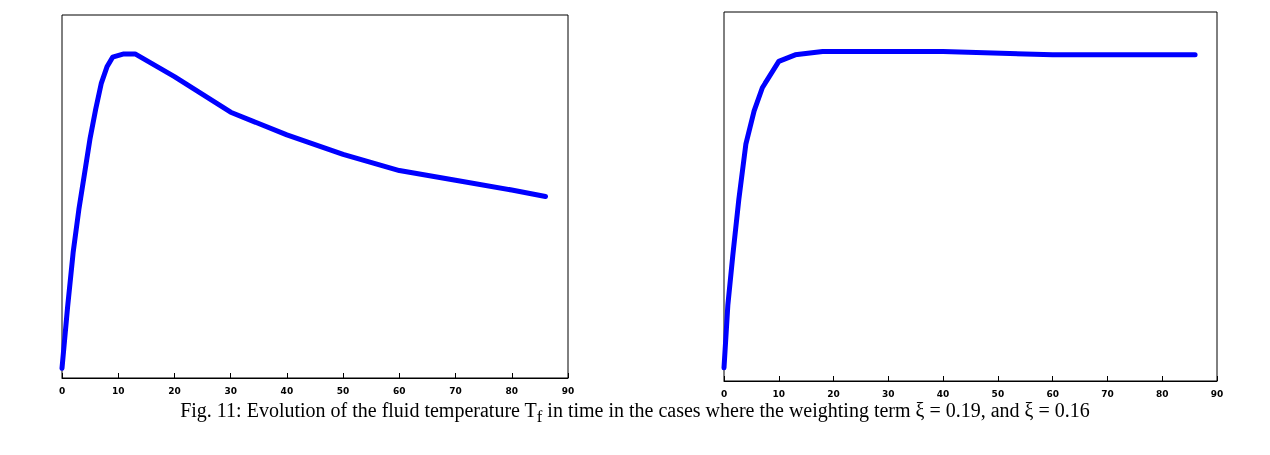 The width and height of the screenshot is (1270, 455). Describe the element at coordinates (635, 413) in the screenshot. I see `caption: Fig. 11: Evolution of the fluid temperature T$_{f}$ in time in the cases where the weighting term ξ = 0.19, and ξ = 0.16` at that location.